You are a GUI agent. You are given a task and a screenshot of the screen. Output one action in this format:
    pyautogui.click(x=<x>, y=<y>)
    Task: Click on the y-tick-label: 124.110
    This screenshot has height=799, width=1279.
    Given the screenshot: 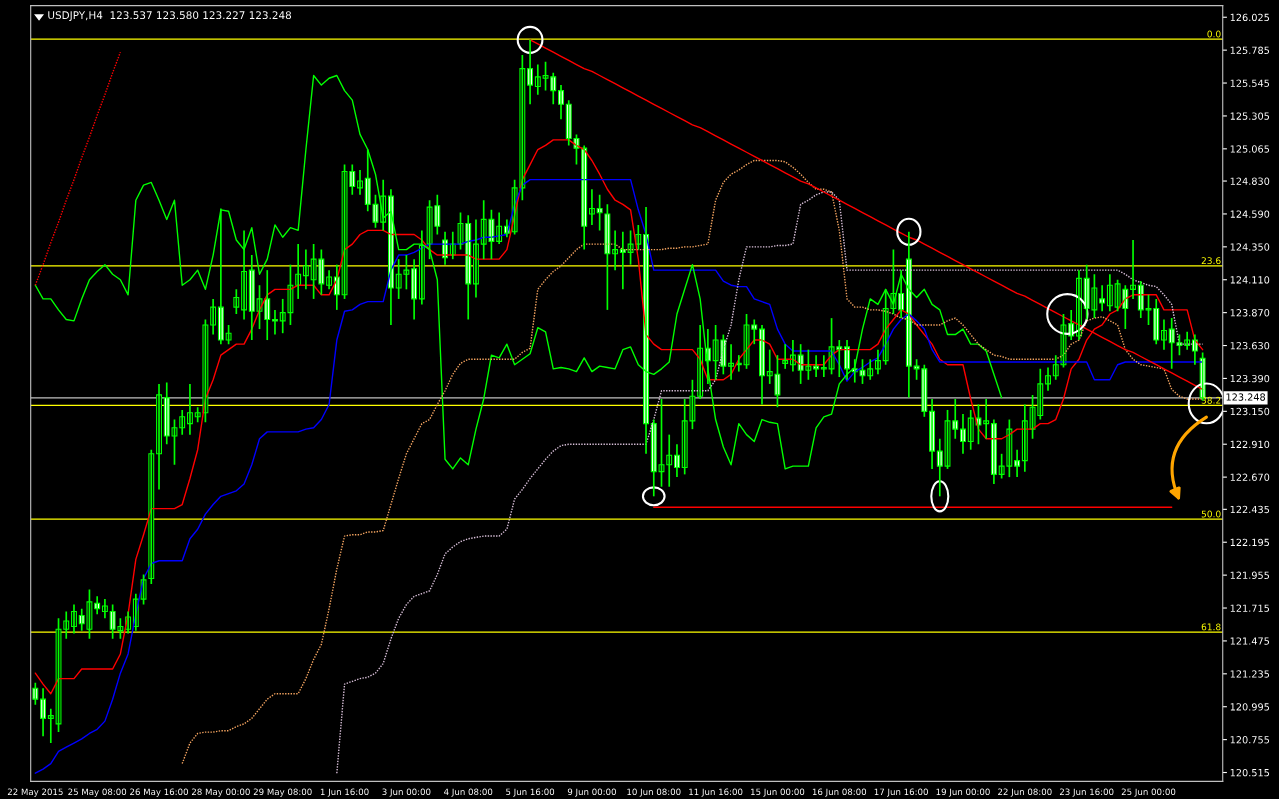 What is the action you would take?
    pyautogui.click(x=1250, y=280)
    